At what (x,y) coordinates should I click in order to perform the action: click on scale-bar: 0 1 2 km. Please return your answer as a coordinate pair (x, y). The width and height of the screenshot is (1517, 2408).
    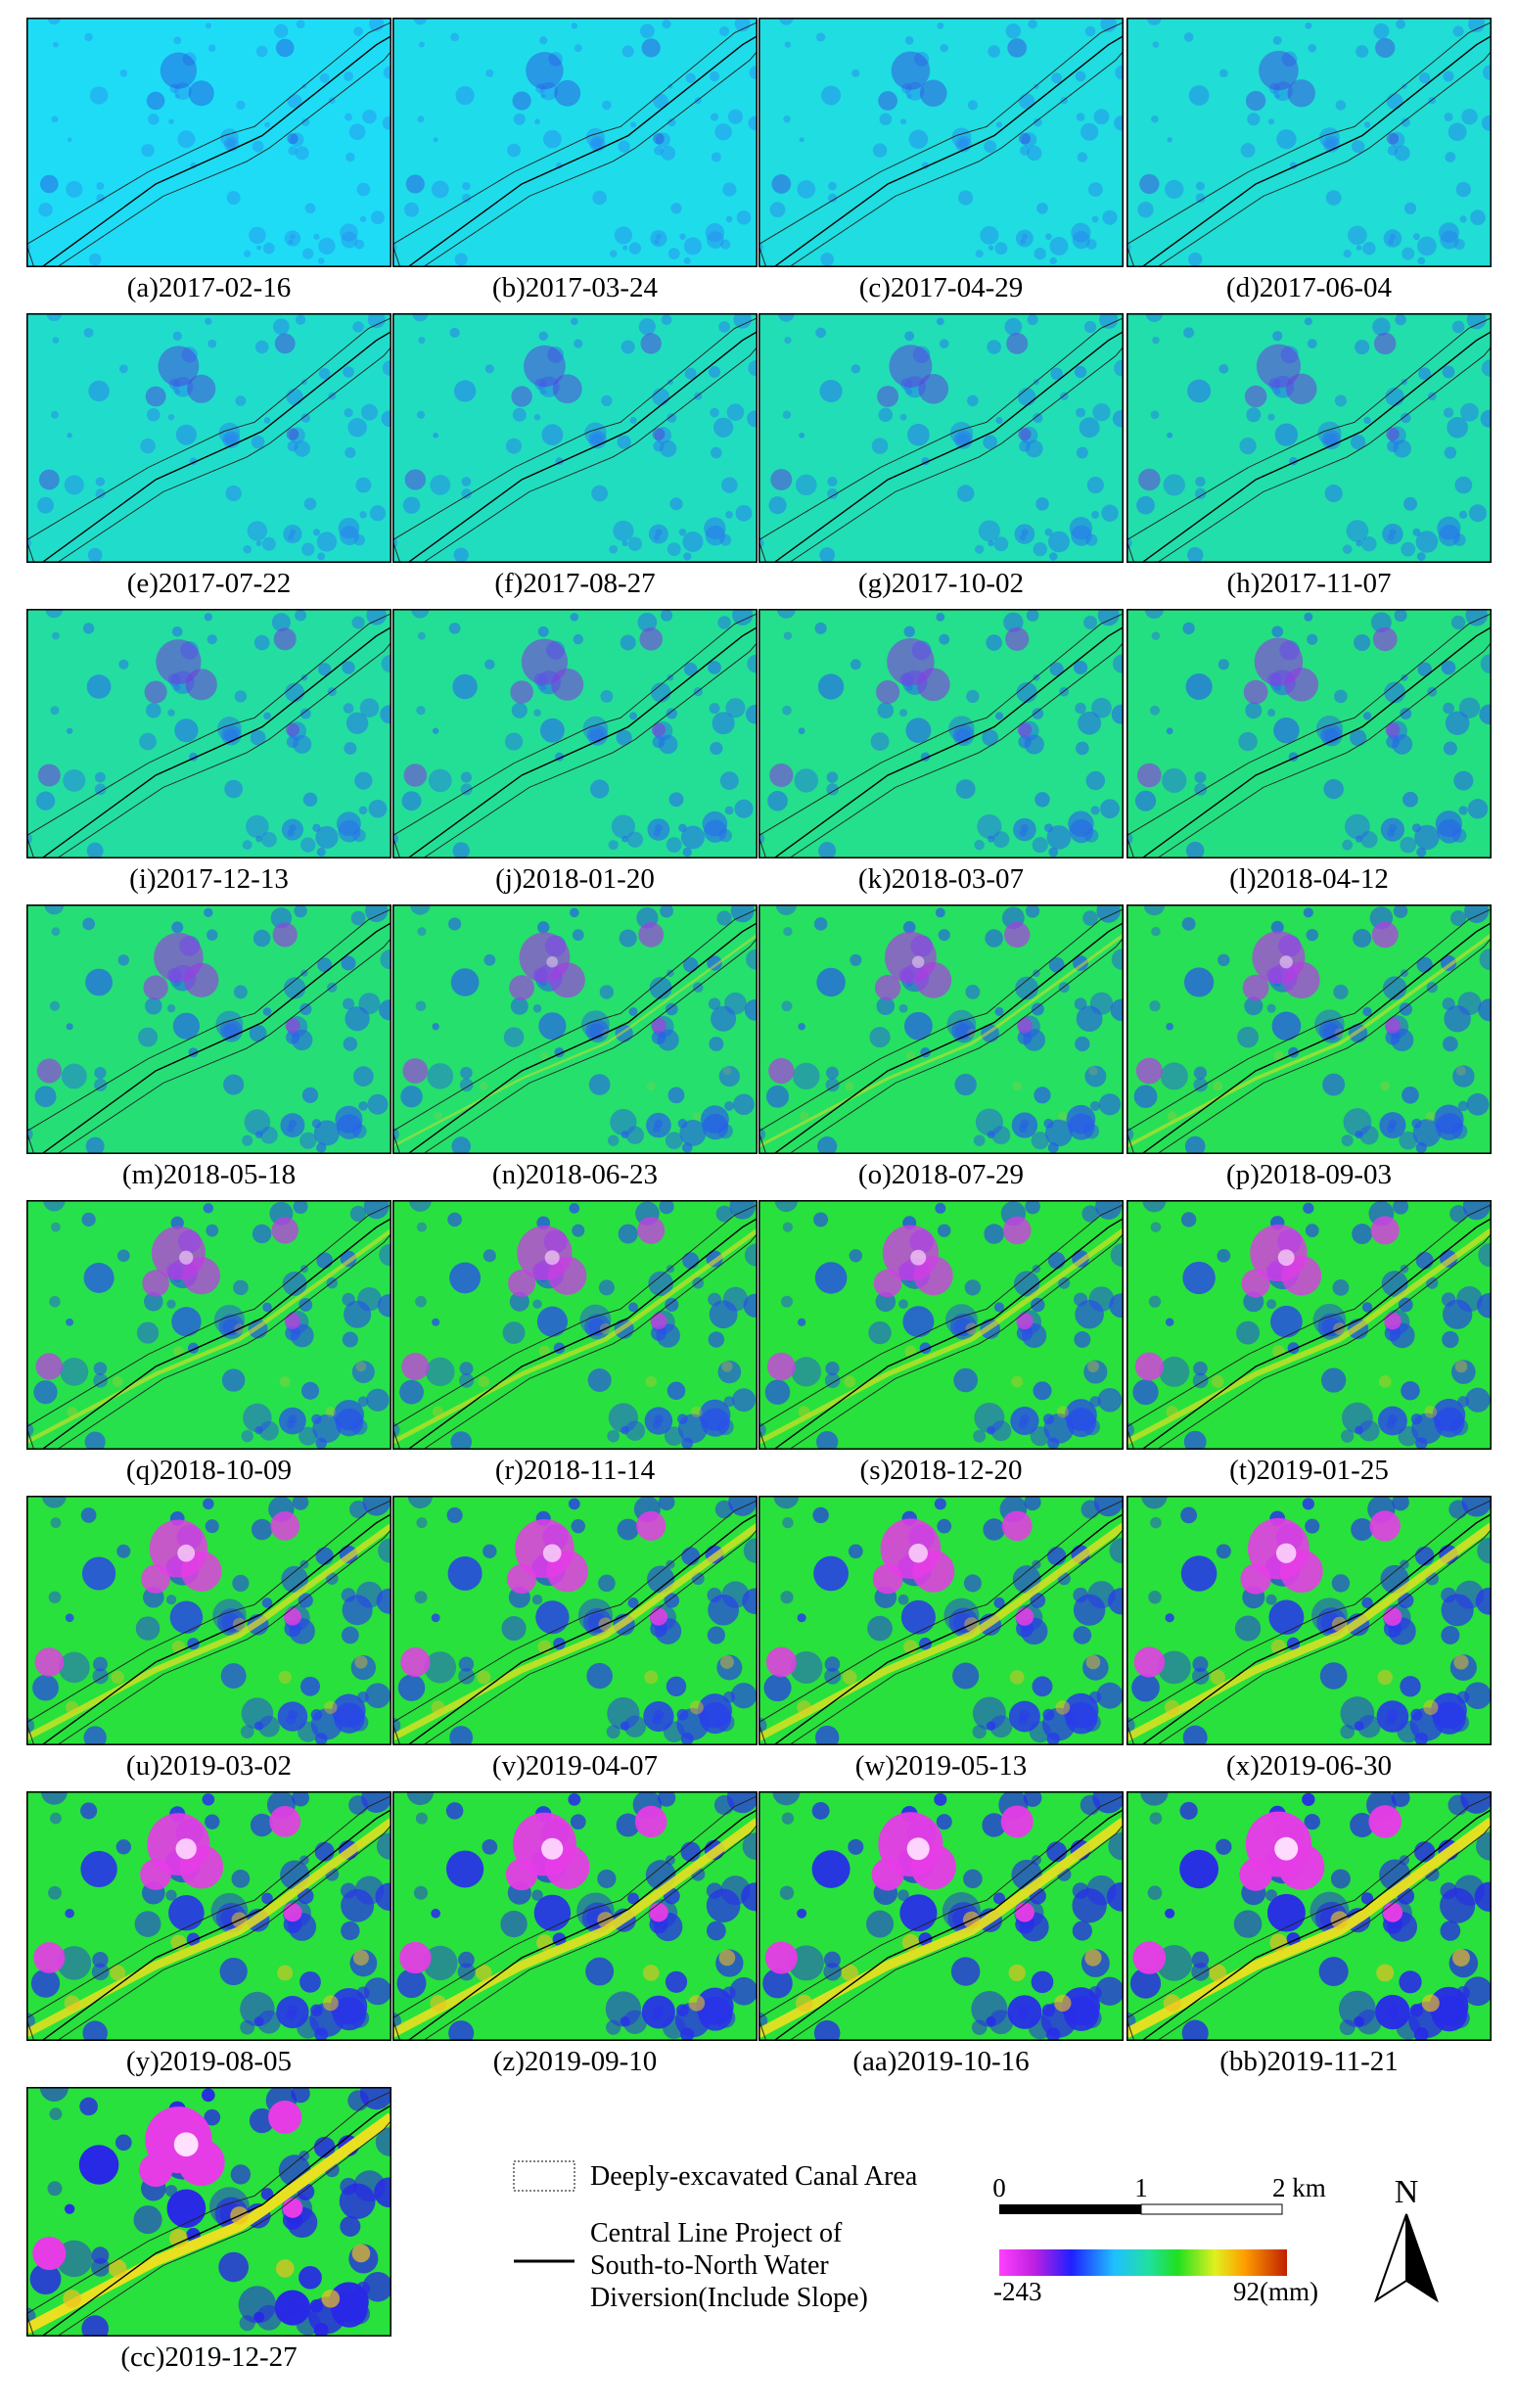
    Looking at the image, I should click on (1159, 2194).